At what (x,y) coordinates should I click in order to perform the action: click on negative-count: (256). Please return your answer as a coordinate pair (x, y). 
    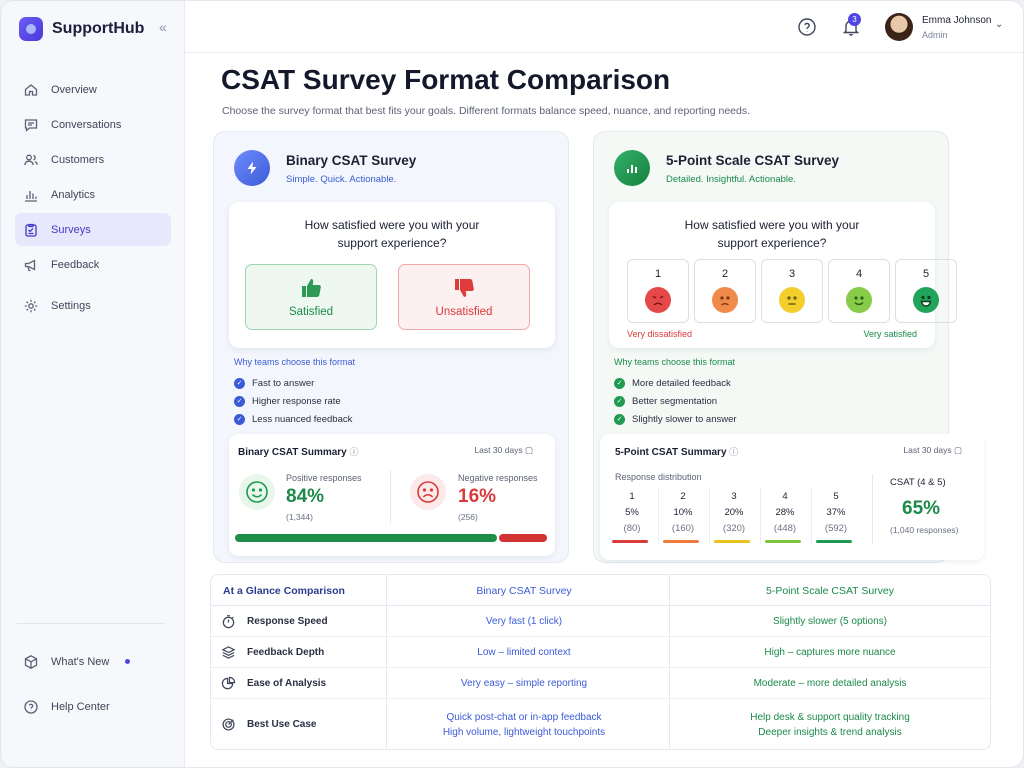
    Looking at the image, I should click on (468, 517).